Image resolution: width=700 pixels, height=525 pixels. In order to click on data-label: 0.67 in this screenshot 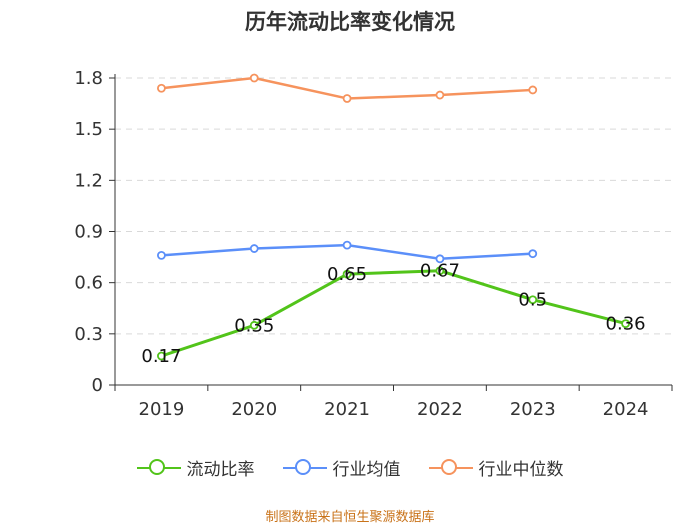, I will do `click(440, 271)`.